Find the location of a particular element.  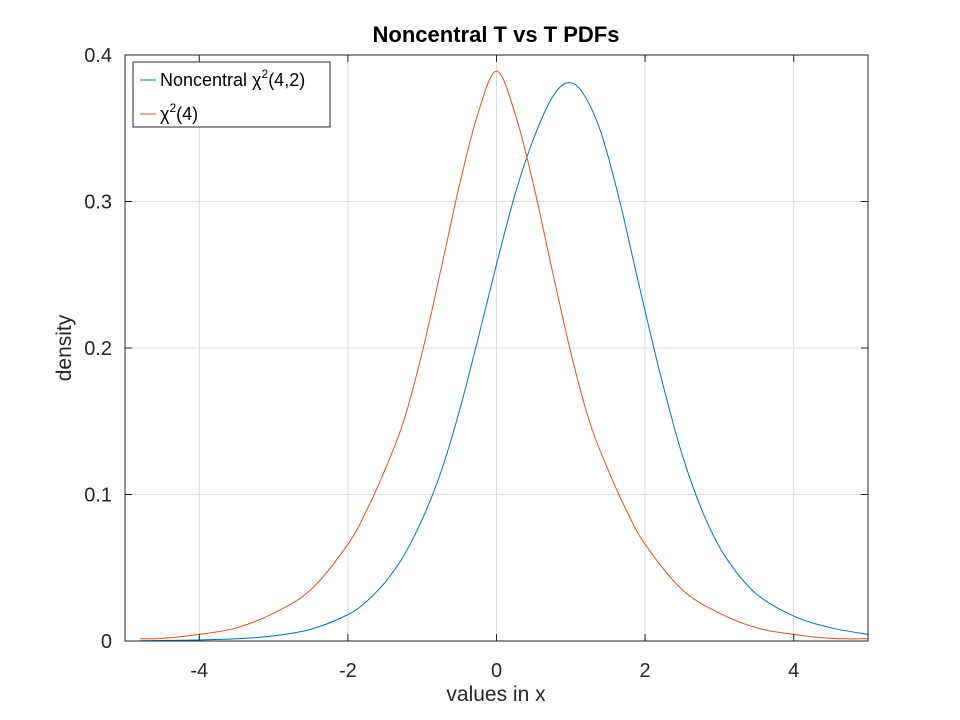

legend: Noncentral χ2(4,2) χ2(4) is located at coordinates (231, 94).